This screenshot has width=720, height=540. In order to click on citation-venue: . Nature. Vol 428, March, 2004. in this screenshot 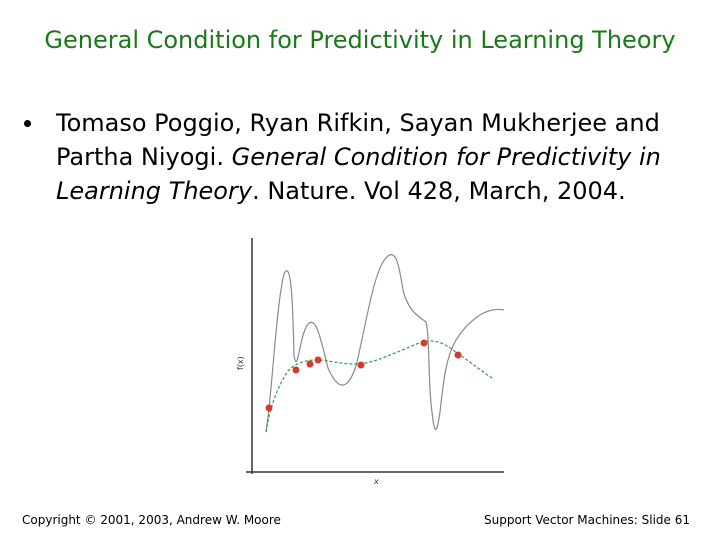, I will do `click(439, 191)`.